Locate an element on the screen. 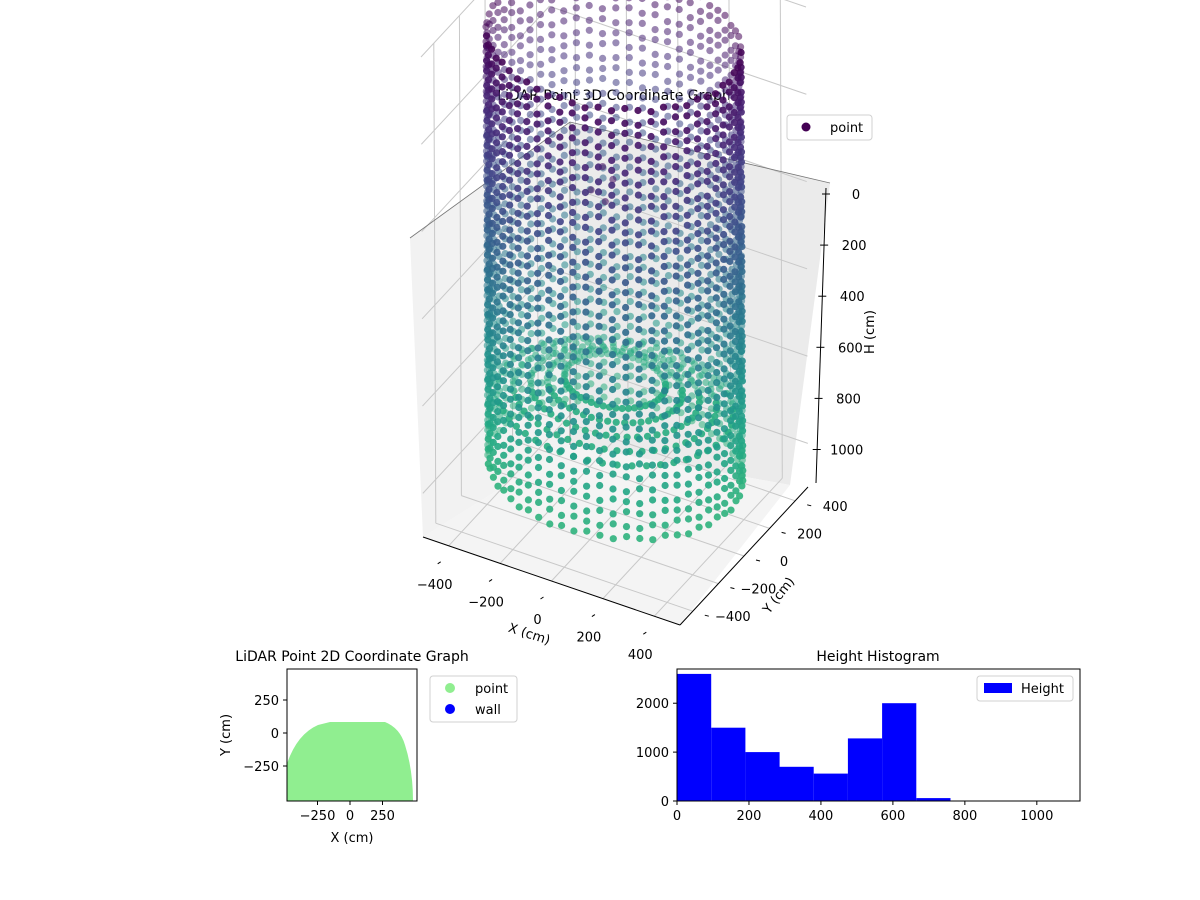 Image resolution: width=1200 pixels, height=900 pixels. y-tick-label-3d: −200 is located at coordinates (759, 590).